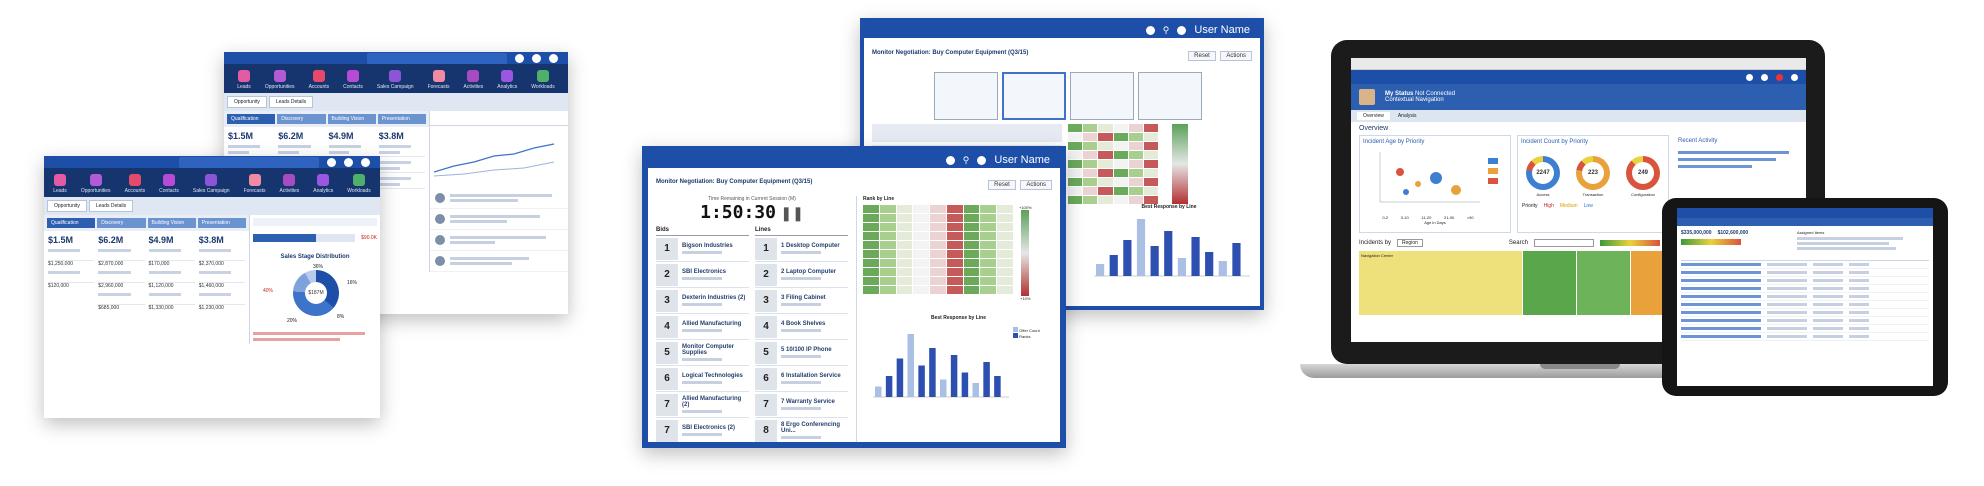  Describe the element at coordinates (1036, 185) in the screenshot. I see `actions-button: Actions` at that location.